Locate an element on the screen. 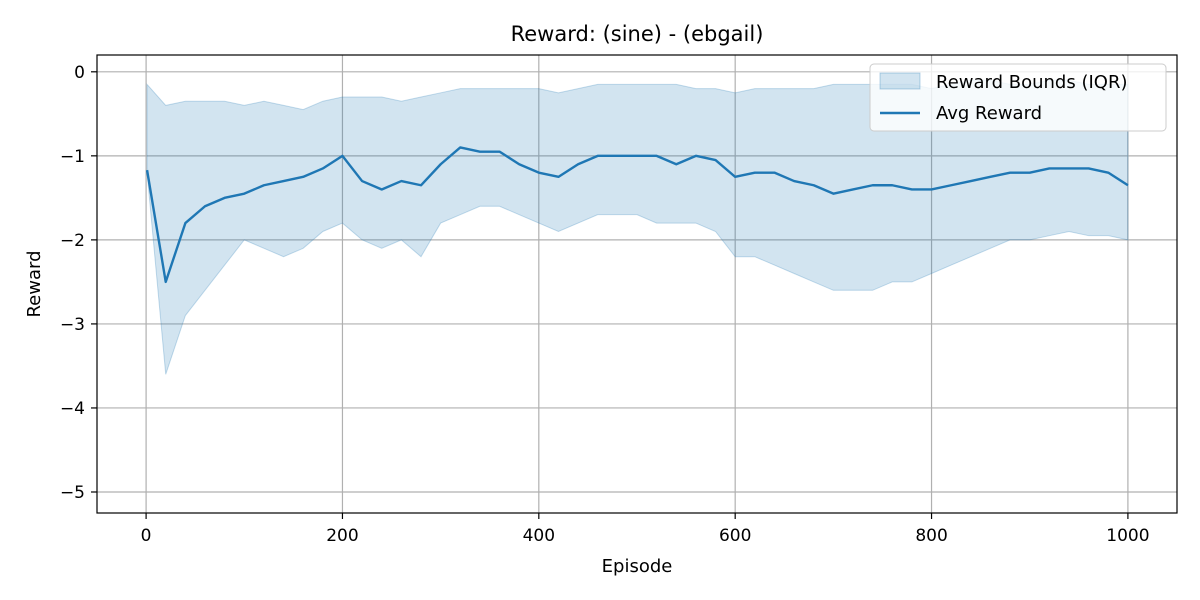 This screenshot has width=1200, height=600. legend: Reward Bounds (IQR) Avg Reward is located at coordinates (1018, 97).